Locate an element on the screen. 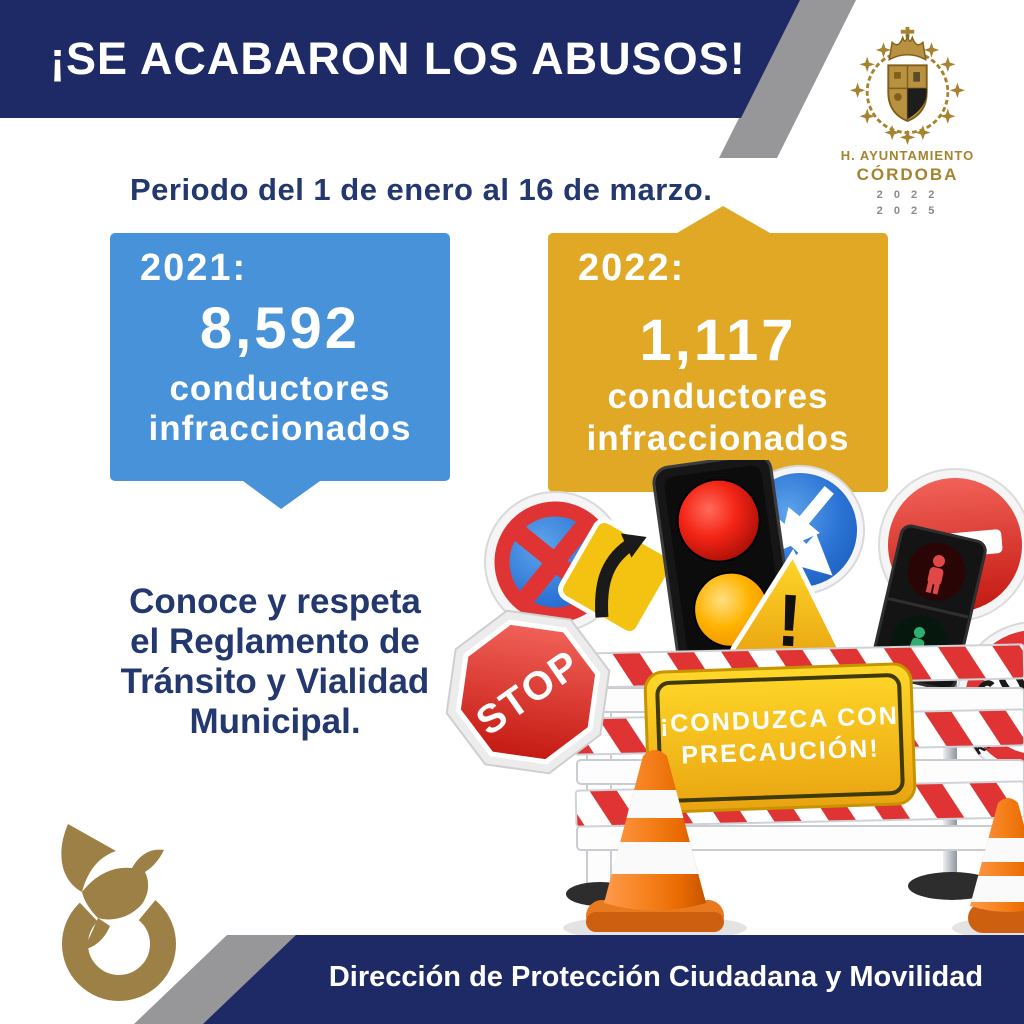 The height and width of the screenshot is (1024, 1024). stat-value-2022: 1,117 is located at coordinates (718, 340).